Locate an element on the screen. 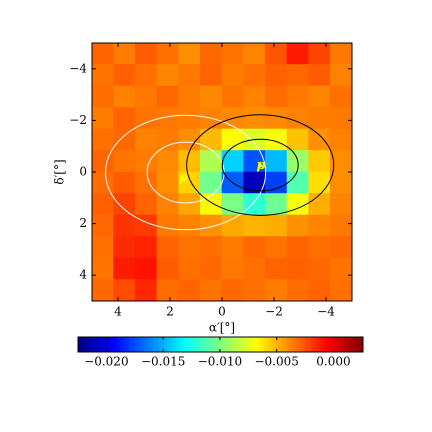  colorbar-tick-label: −0.020 is located at coordinates (106, 362).